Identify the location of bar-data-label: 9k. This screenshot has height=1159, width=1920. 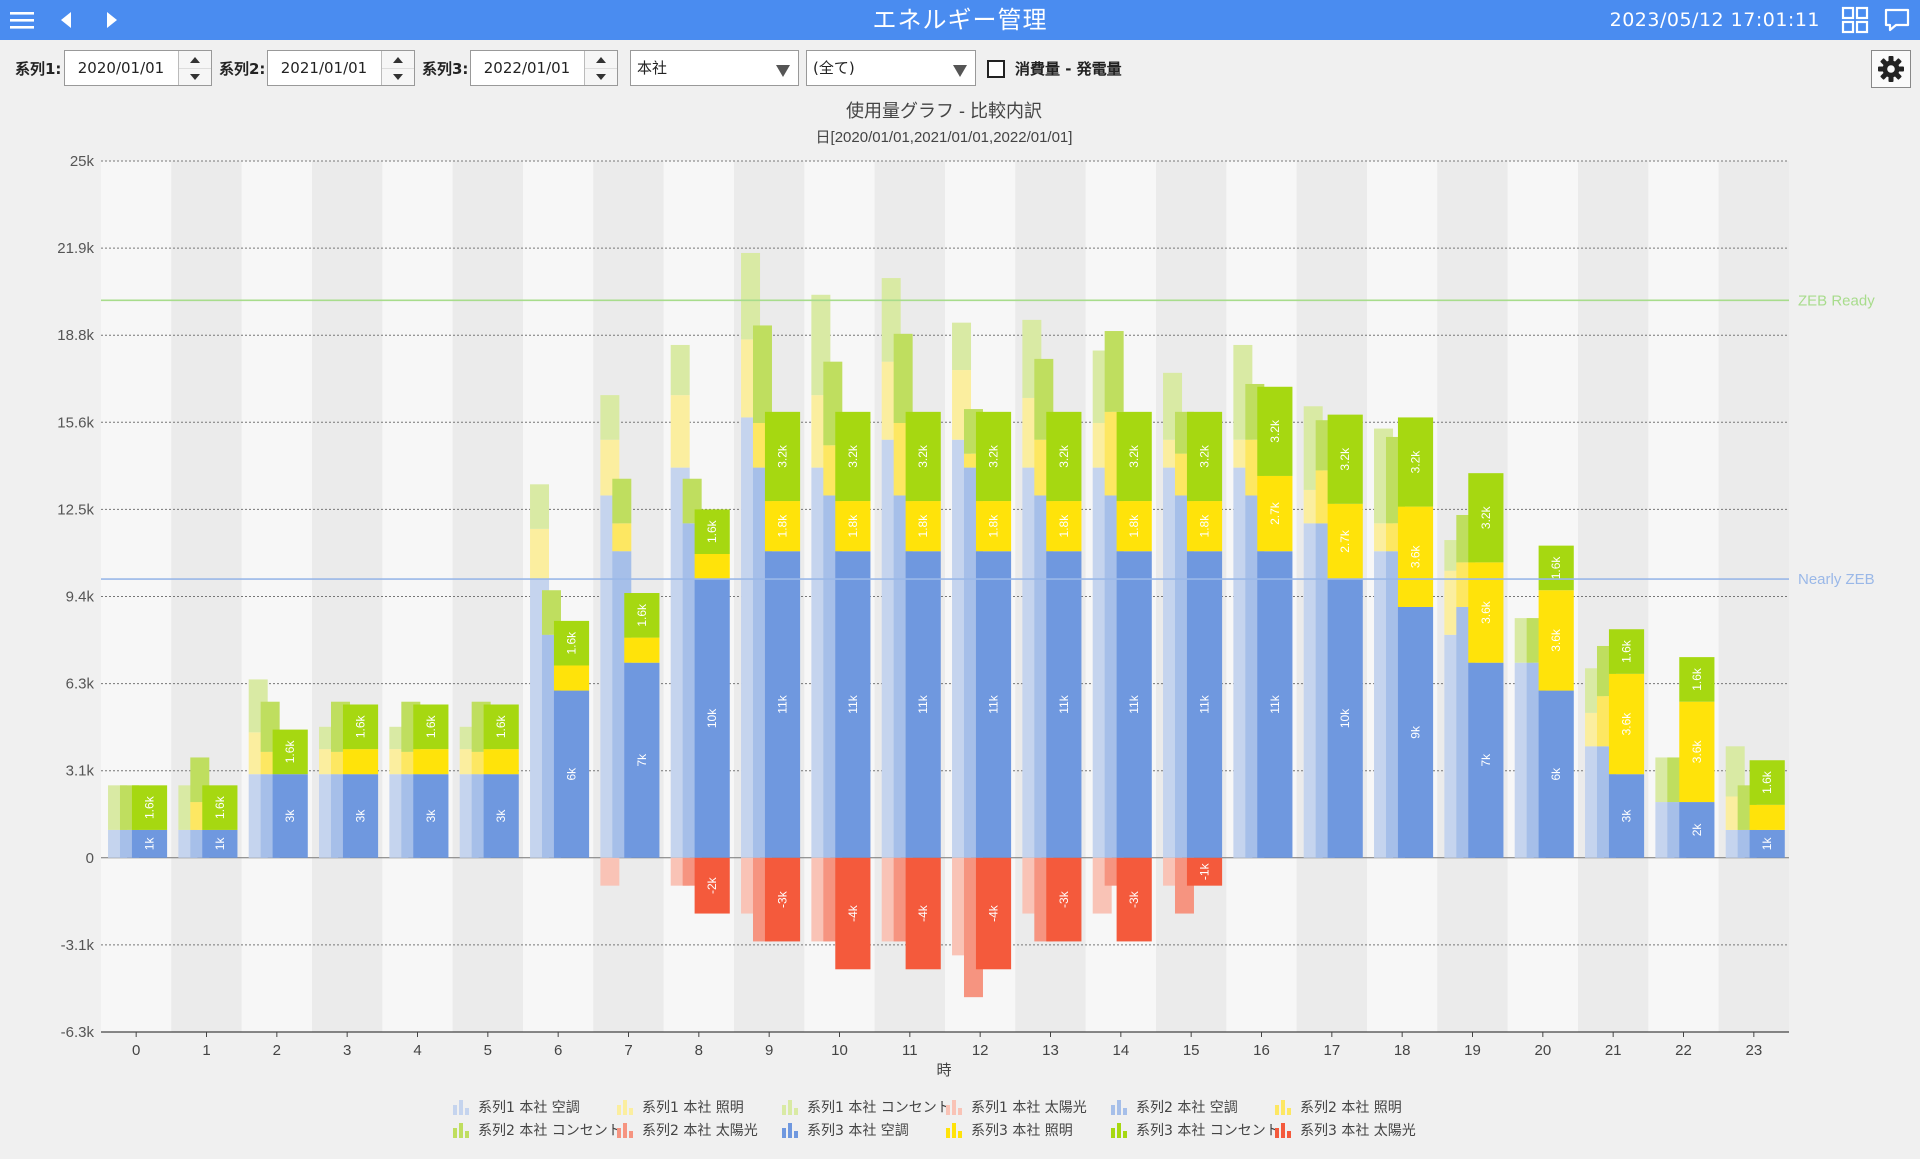
(1416, 732).